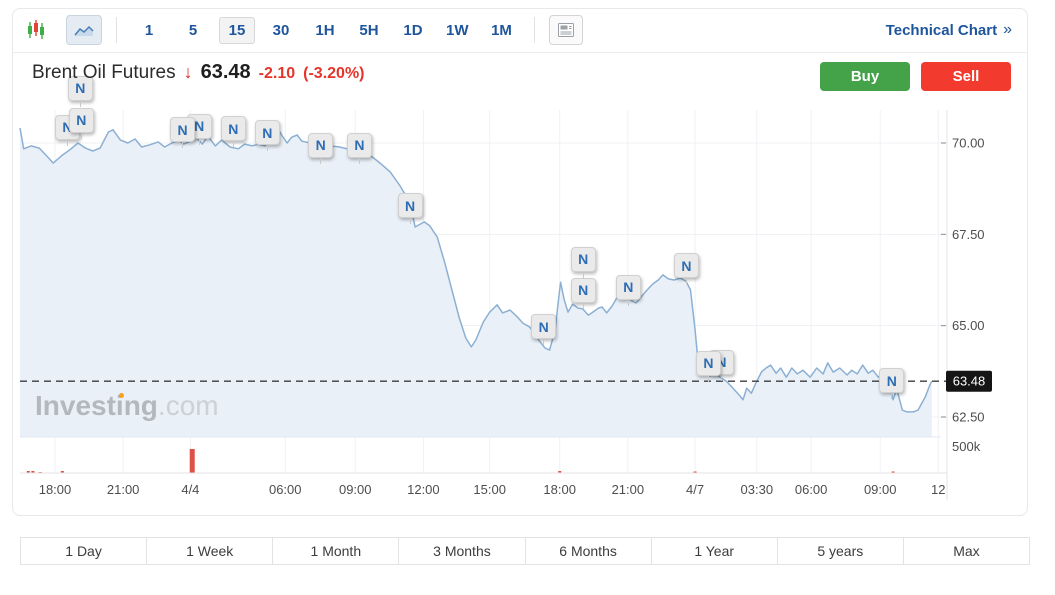  Describe the element at coordinates (757, 489) in the screenshot. I see `x-axis-label: 03:30` at that location.